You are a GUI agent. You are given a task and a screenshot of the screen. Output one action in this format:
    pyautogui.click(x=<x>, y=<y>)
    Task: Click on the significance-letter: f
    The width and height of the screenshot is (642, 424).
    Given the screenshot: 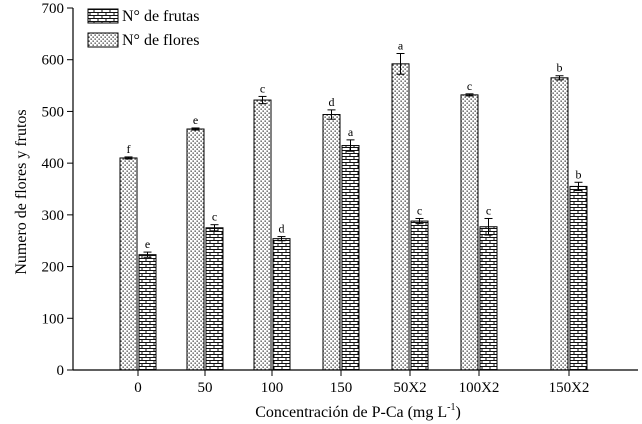 What is the action you would take?
    pyautogui.click(x=129, y=149)
    